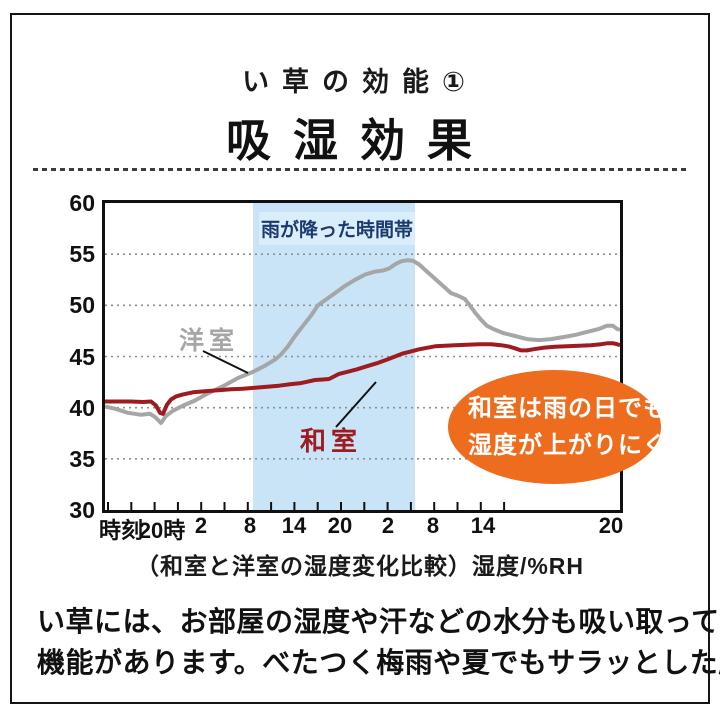  What do you see at coordinates (378, 621) in the screenshot?
I see `body-text-line1: い草には、お部屋の湿度や汗などの水分も吸い取ってくれる` at bounding box center [378, 621].